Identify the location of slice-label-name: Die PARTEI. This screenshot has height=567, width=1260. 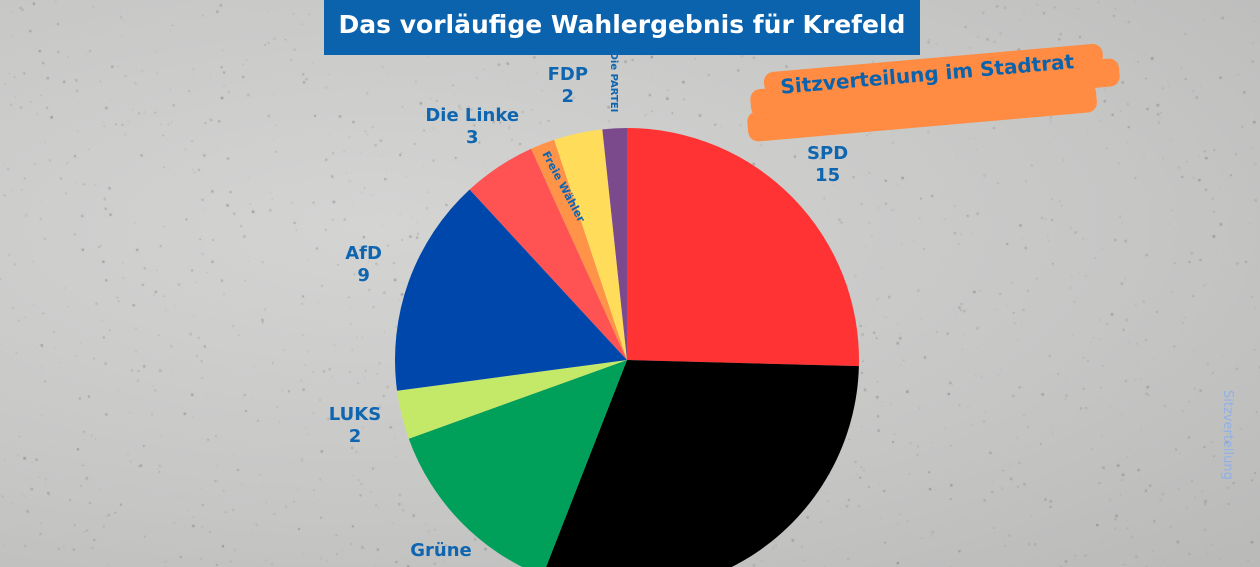
(613, 82).